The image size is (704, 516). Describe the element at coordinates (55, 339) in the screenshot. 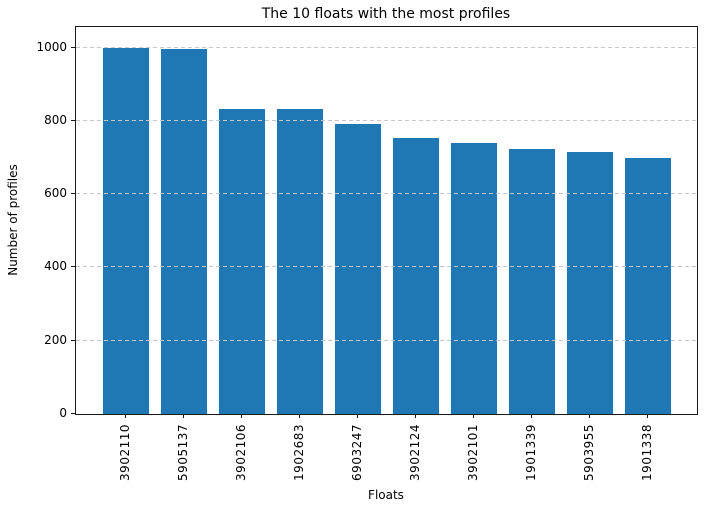

I see `y-tick-label: 200` at that location.